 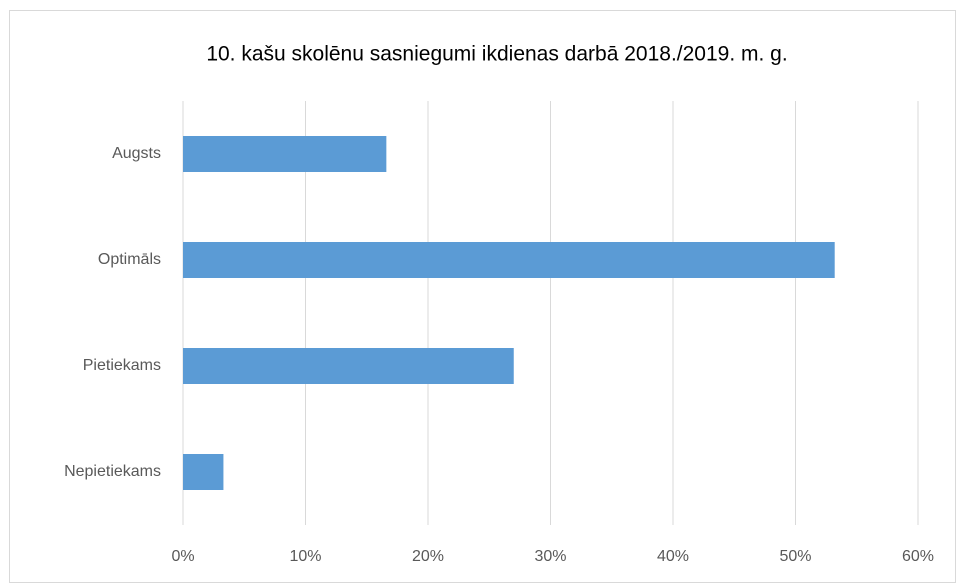 I want to click on x-tick-label: 50%, so click(x=795, y=556).